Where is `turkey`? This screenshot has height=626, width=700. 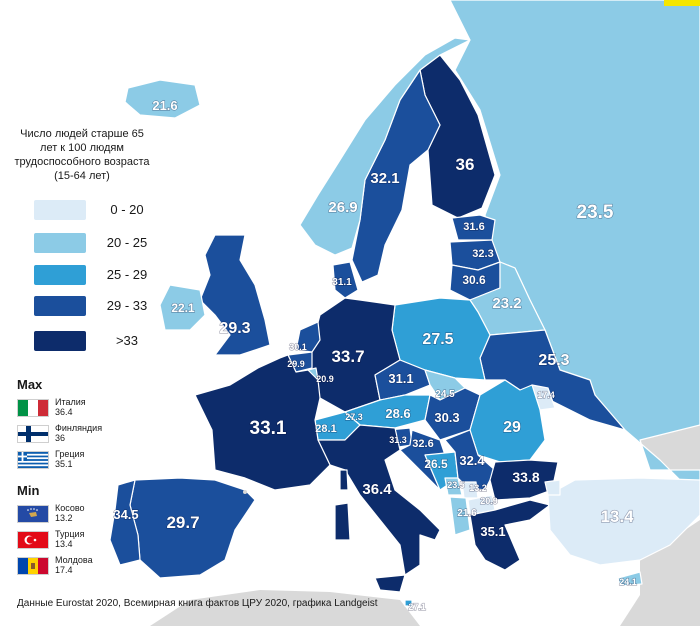
turkey is located at coordinates (623, 521).